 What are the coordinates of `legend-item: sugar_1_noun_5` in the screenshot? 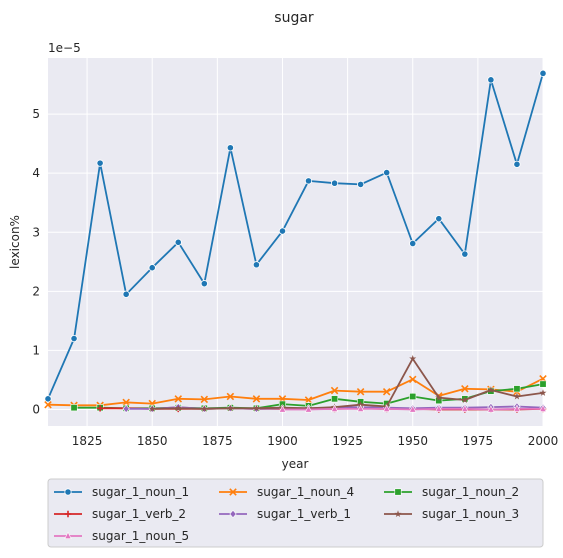 It's located at (121, 536).